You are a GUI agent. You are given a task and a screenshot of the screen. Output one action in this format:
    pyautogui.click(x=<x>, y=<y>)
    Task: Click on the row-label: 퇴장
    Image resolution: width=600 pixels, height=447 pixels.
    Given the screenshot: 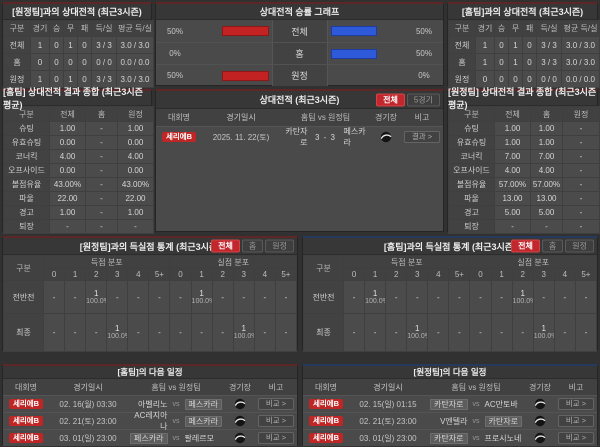 What is the action you would take?
    pyautogui.click(x=471, y=226)
    